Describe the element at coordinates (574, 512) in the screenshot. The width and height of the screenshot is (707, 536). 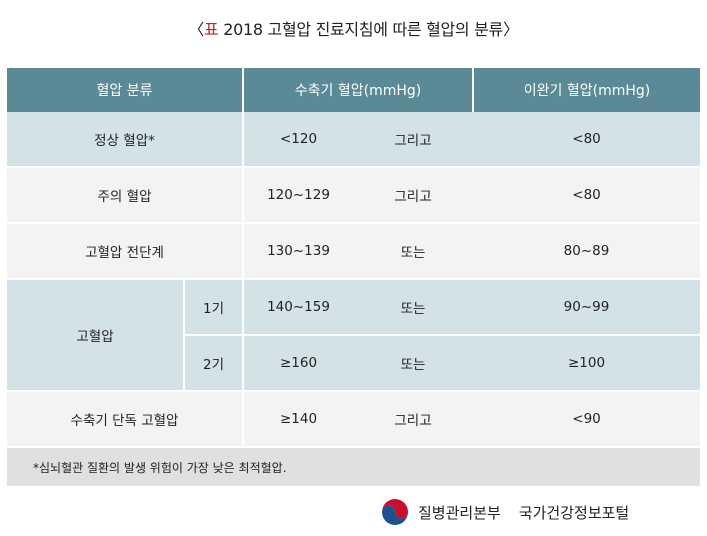
I see `portal-name: 국가건강정보포털` at that location.